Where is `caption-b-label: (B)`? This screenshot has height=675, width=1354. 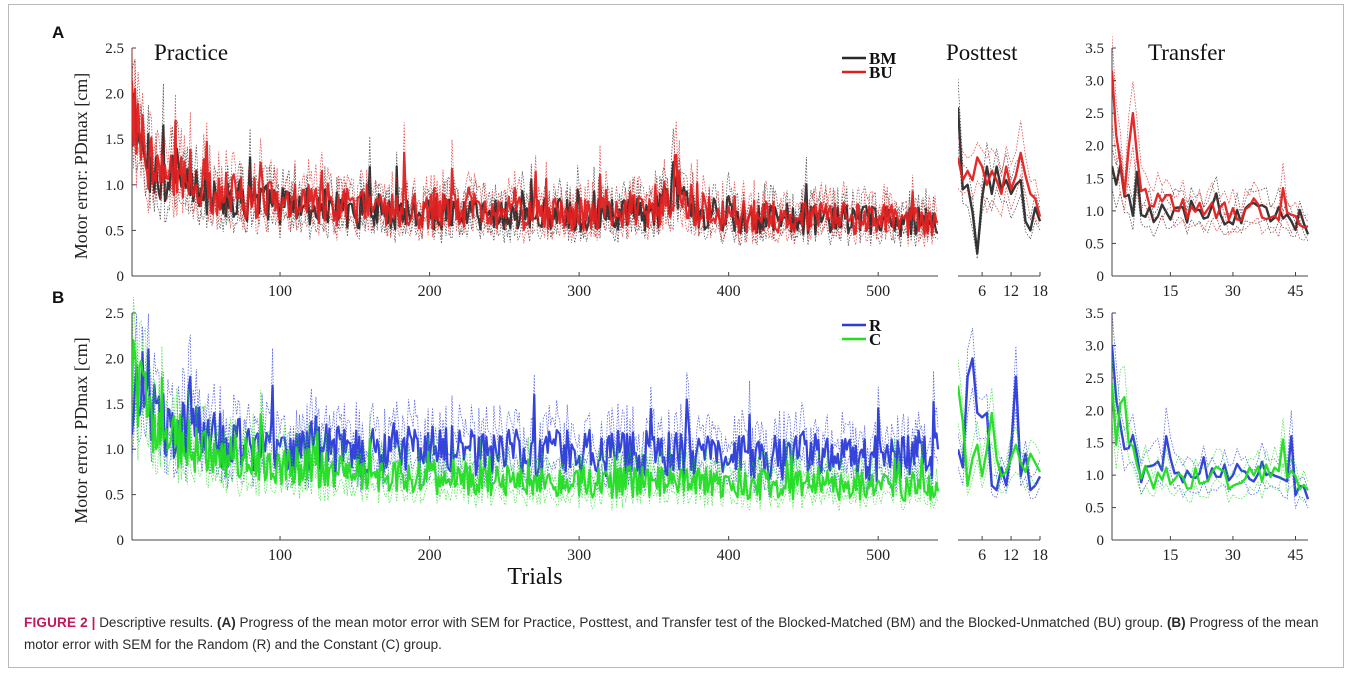
caption-b-label: (B) is located at coordinates (1176, 622).